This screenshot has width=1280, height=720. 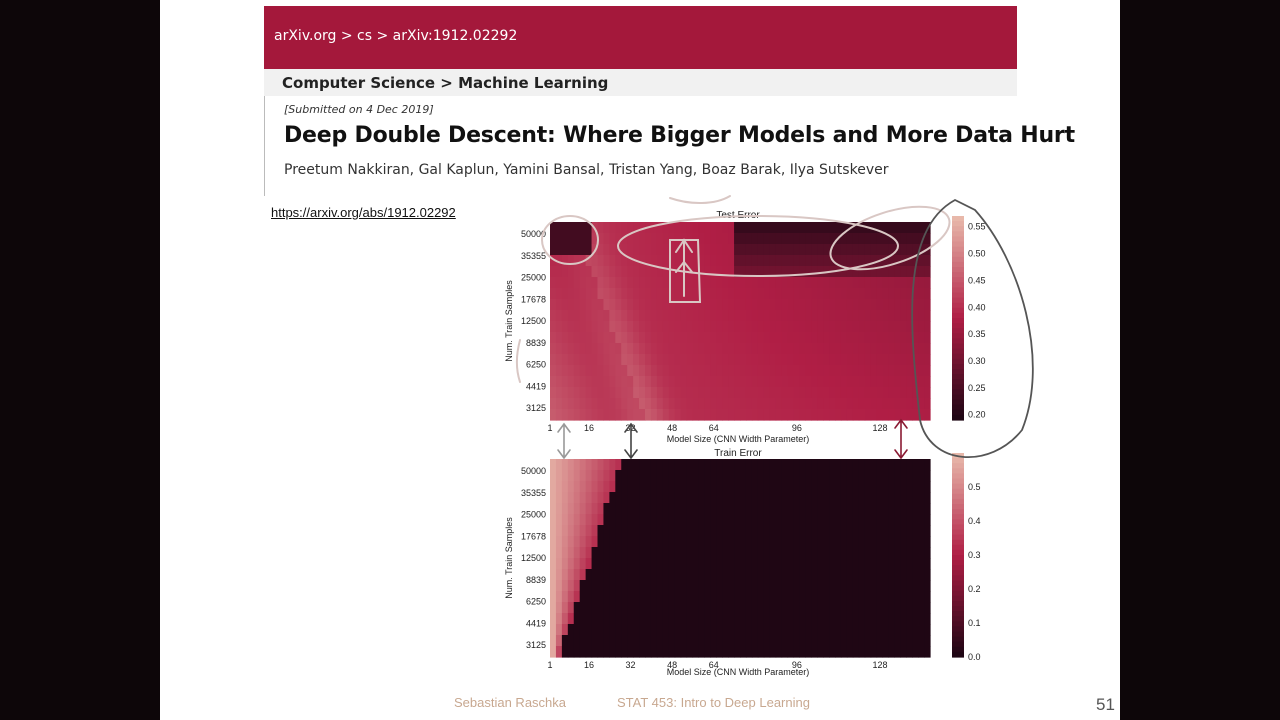 What do you see at coordinates (890, 238) in the screenshot?
I see `annotation-circle` at bounding box center [890, 238].